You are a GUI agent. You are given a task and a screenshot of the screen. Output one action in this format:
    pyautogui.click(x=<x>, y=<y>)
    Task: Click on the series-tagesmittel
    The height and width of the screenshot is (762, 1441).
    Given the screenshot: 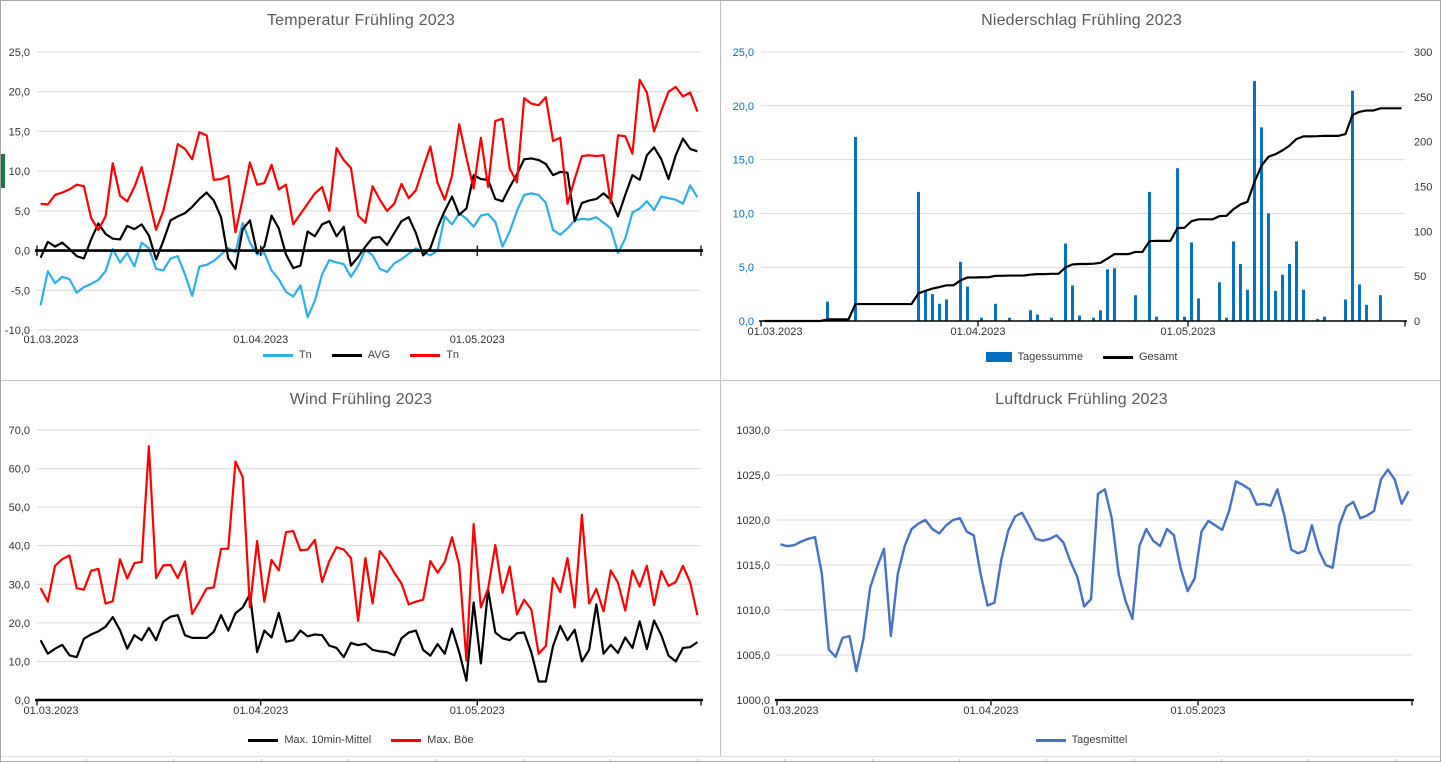 What is the action you would take?
    pyautogui.click(x=1095, y=570)
    